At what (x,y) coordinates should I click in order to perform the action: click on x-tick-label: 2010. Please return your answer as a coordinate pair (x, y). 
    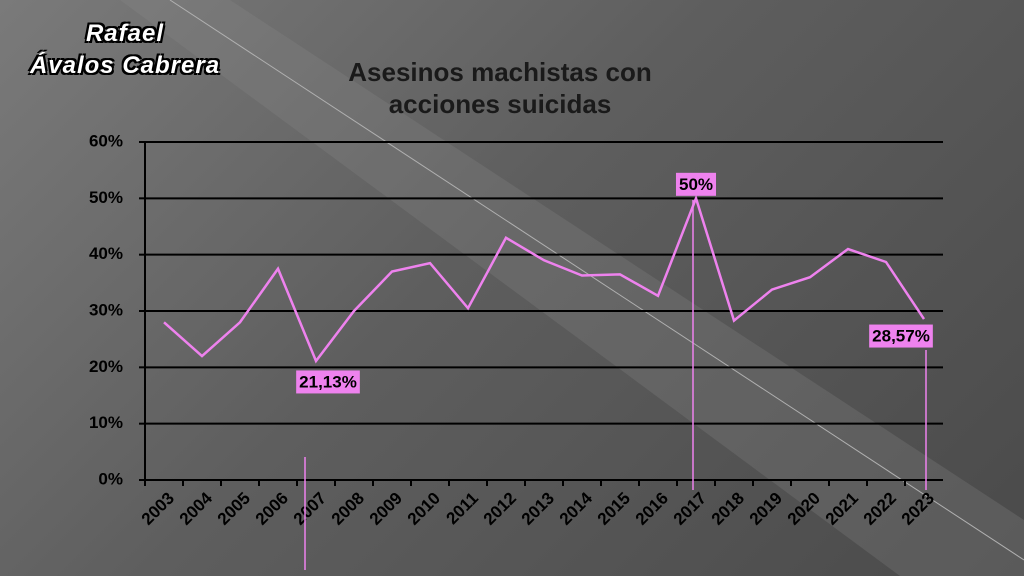
    Looking at the image, I should click on (424, 509).